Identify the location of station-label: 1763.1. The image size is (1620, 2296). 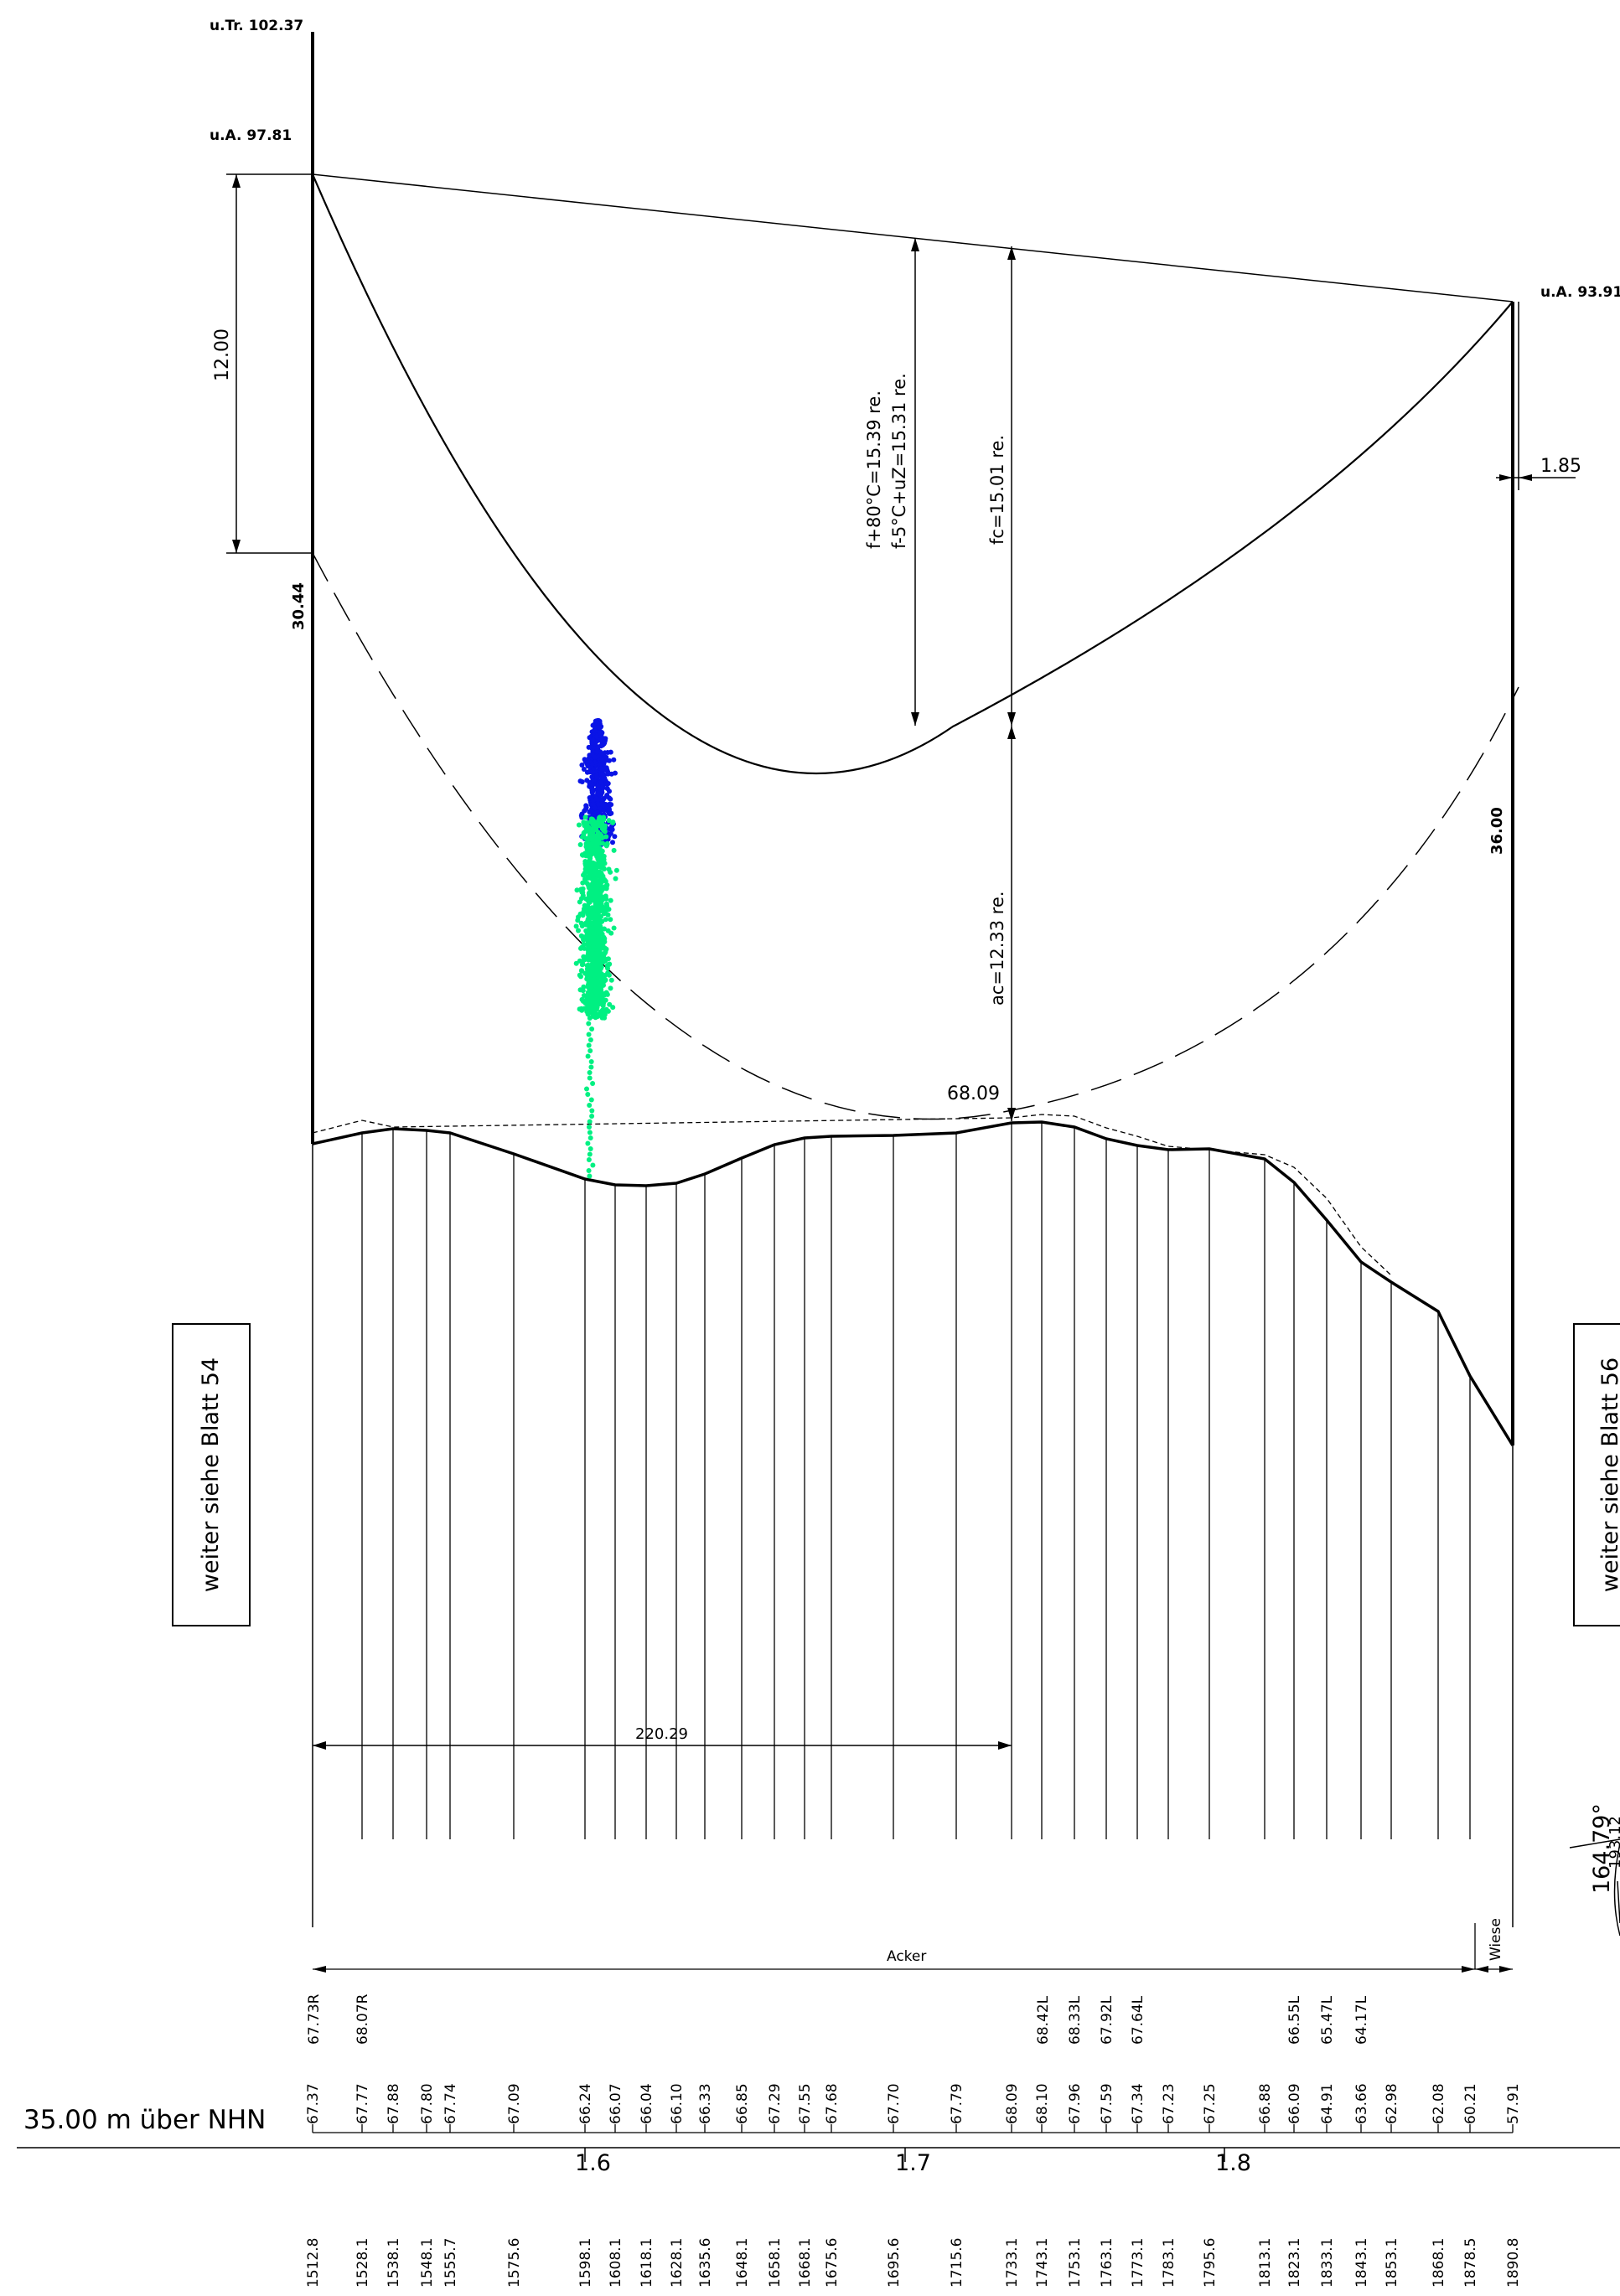
(1107, 2263).